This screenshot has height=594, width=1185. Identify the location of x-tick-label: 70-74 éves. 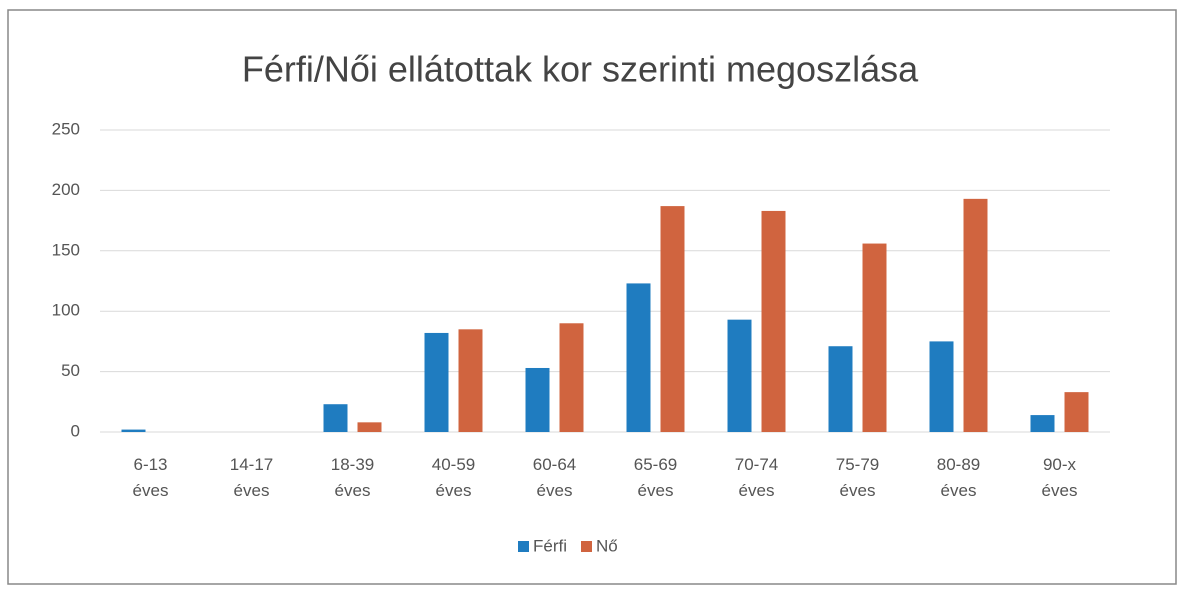
(756, 477).